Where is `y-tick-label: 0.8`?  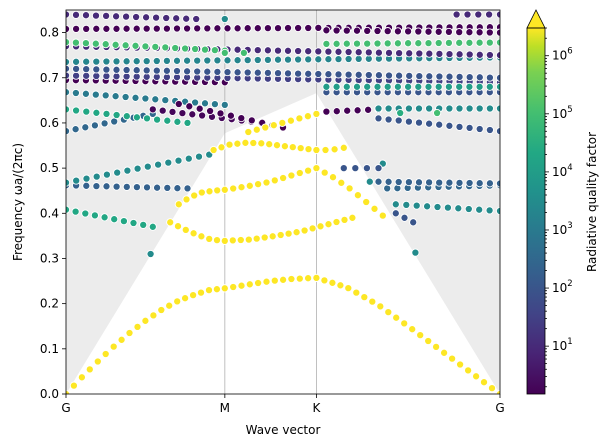
y-tick-label: 0.8 is located at coordinates (49, 33).